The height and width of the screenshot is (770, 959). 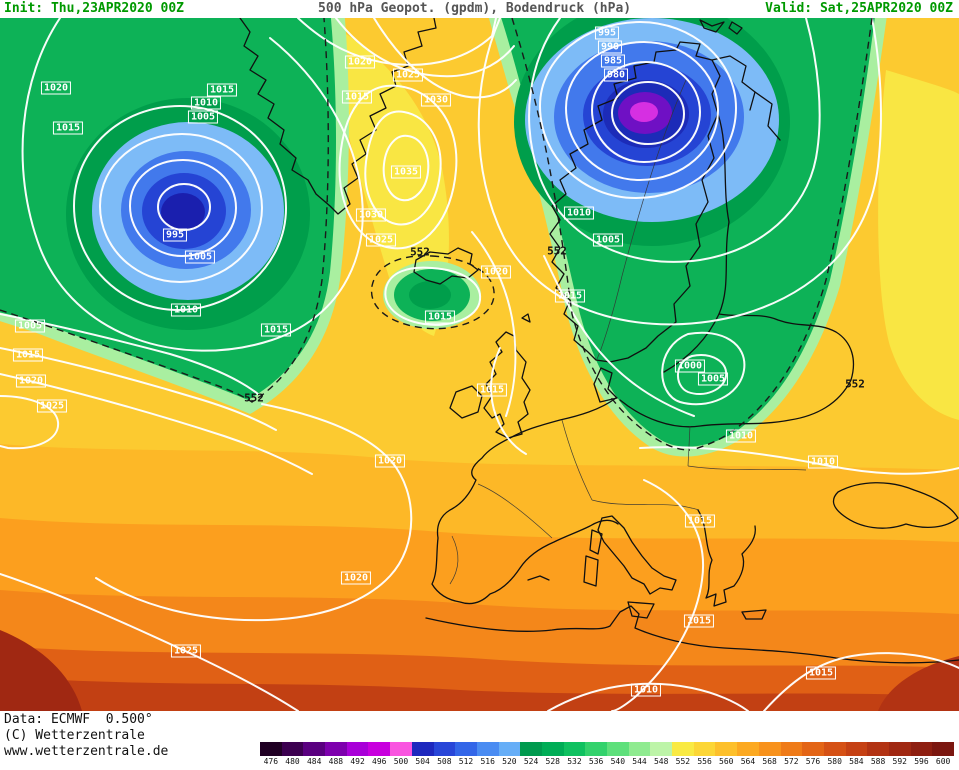 I want to click on colorbar-tick-label: 540, so click(x=618, y=761).